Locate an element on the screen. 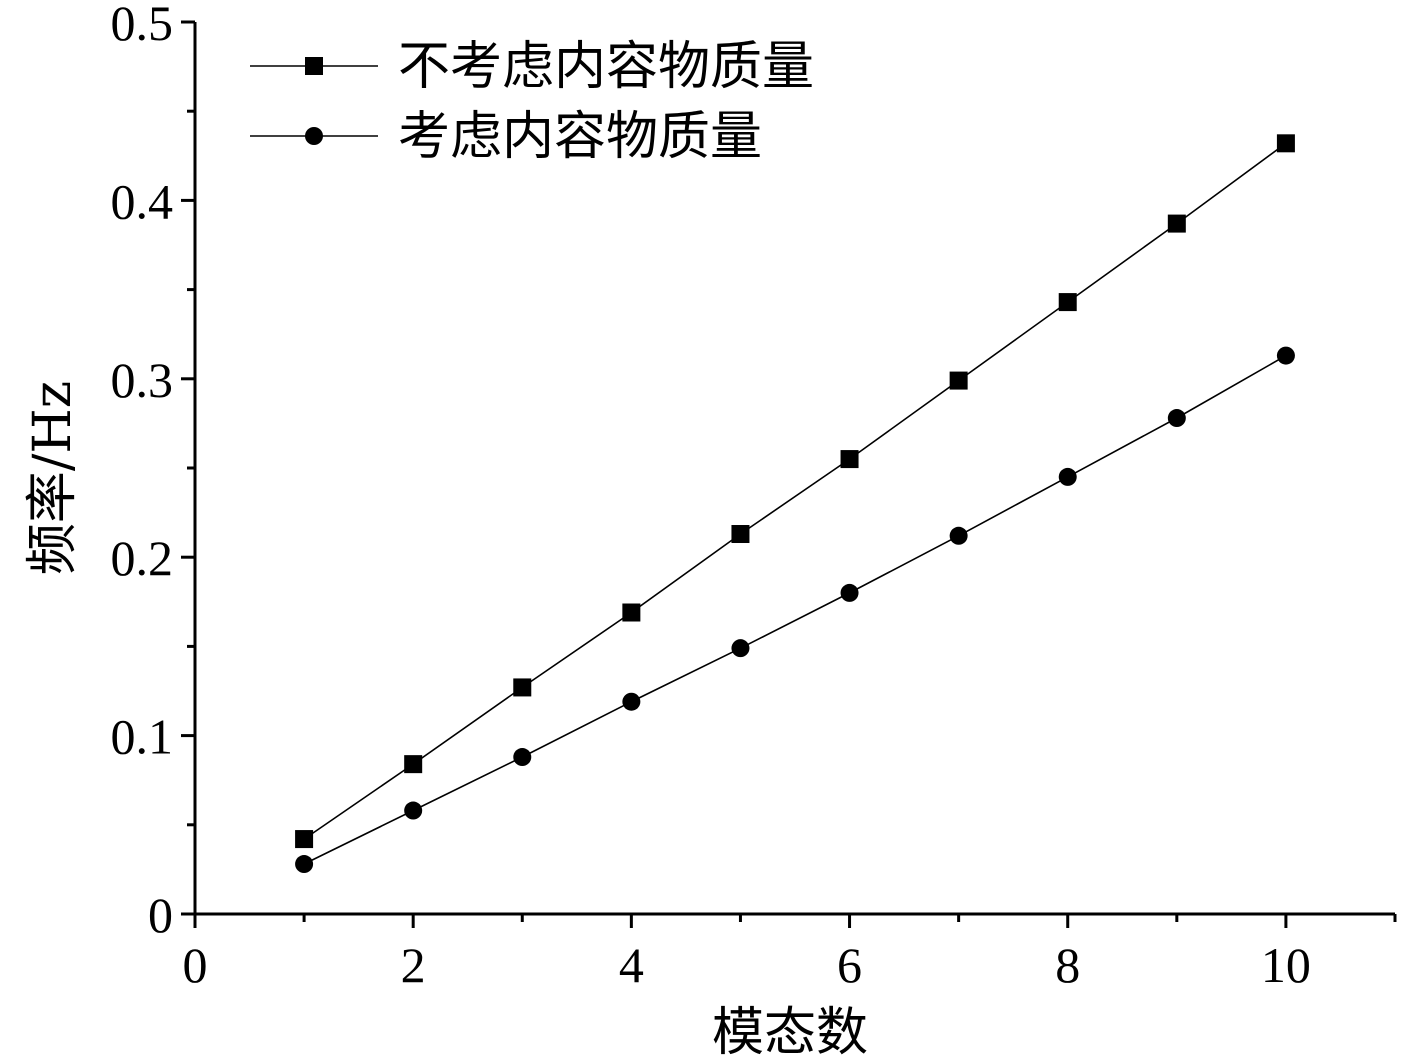  x-tick-label: 0 is located at coordinates (195, 965).